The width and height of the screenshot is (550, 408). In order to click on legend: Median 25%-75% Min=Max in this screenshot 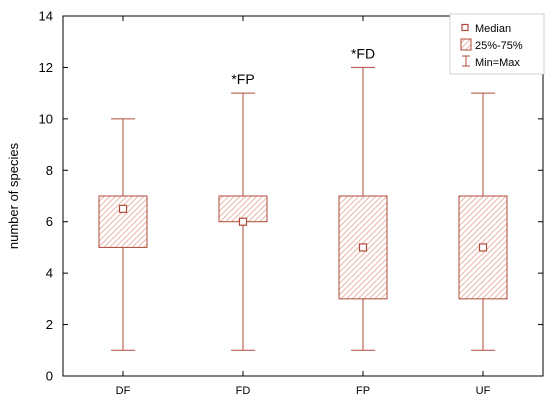, I will do `click(497, 44)`.